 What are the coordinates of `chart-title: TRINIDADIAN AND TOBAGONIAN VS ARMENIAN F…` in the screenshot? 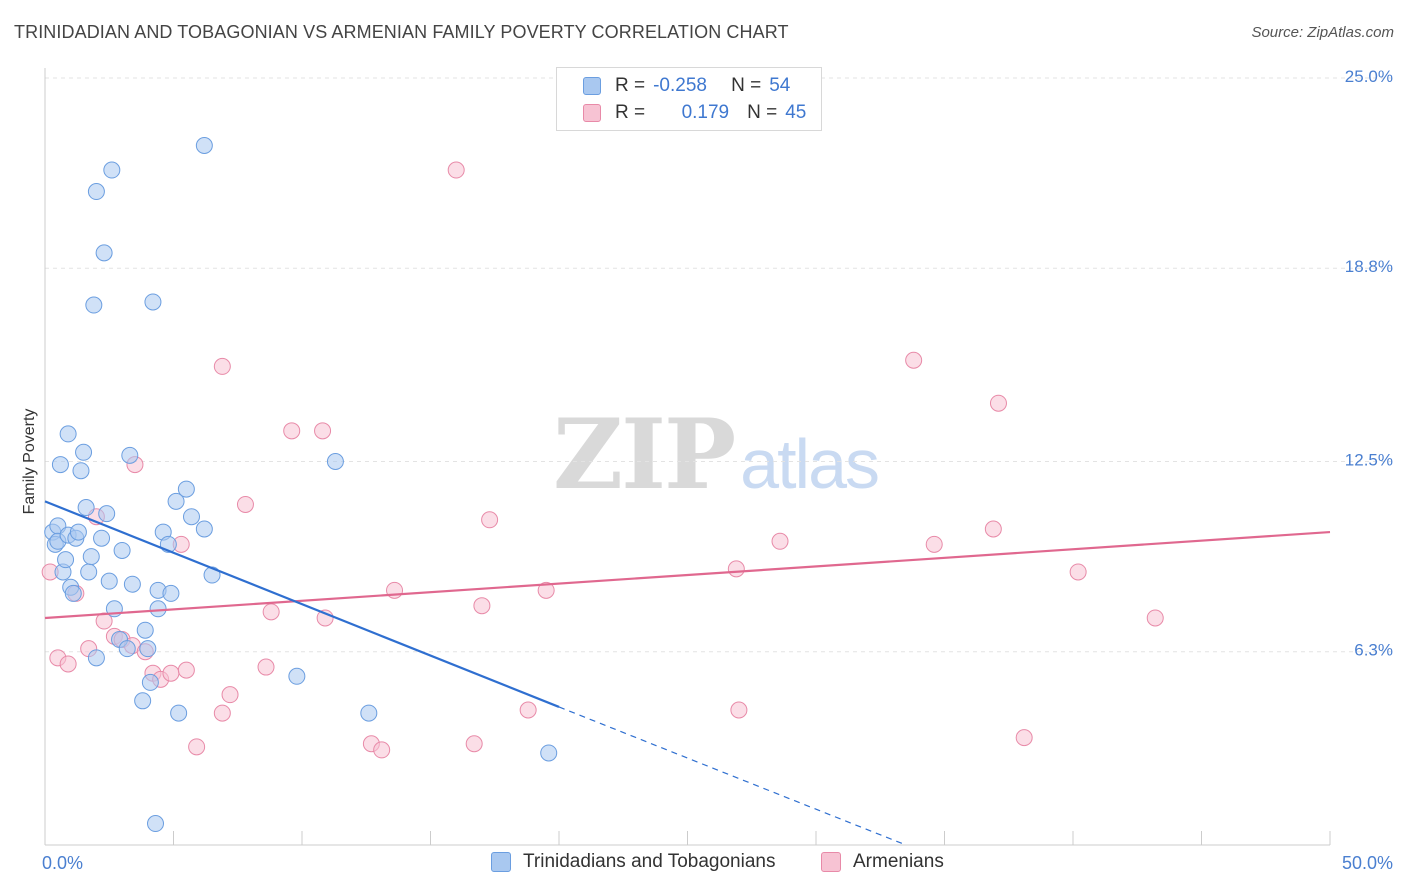 It's located at (401, 32).